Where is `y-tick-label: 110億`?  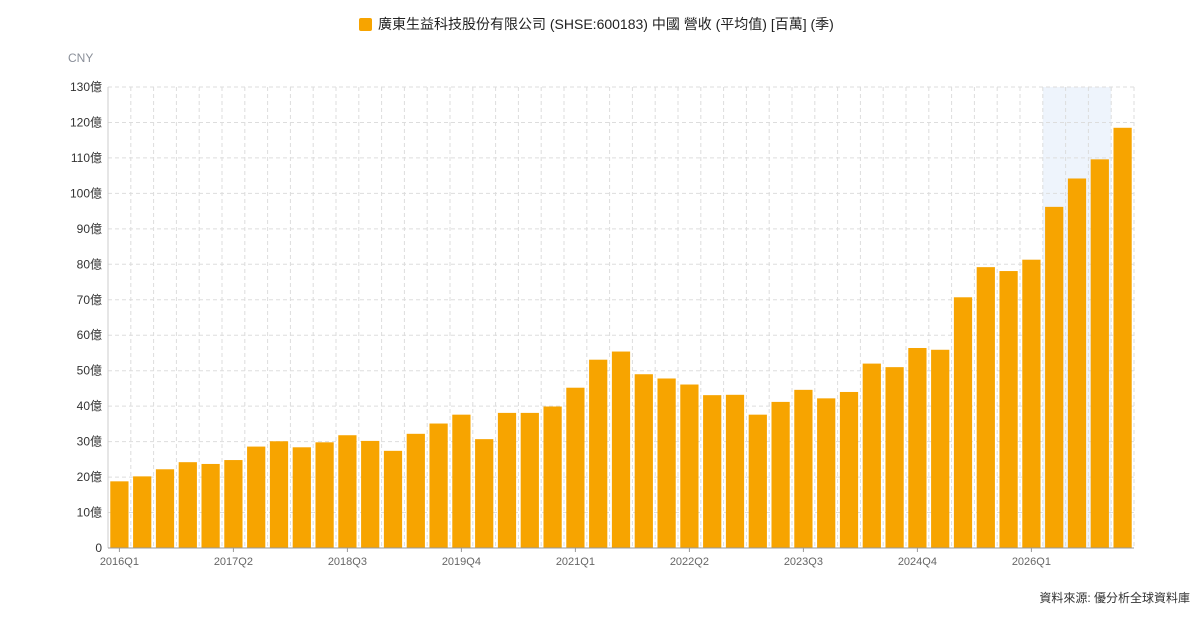
y-tick-label: 110億 is located at coordinates (86, 158).